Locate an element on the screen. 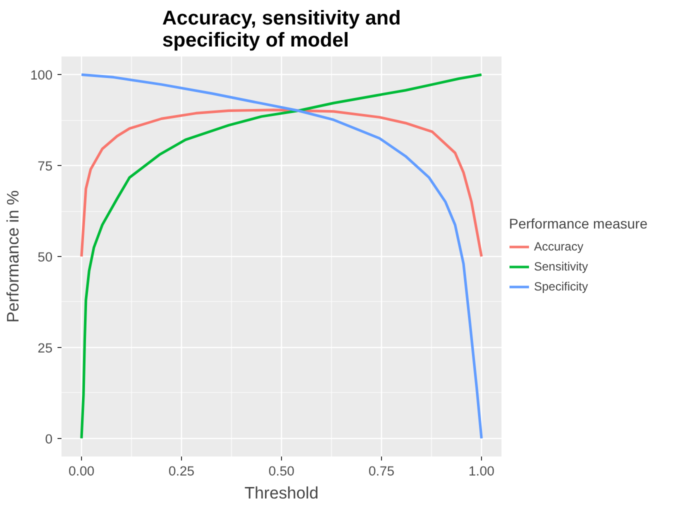  legend-title: Performance measure is located at coordinates (578, 224).